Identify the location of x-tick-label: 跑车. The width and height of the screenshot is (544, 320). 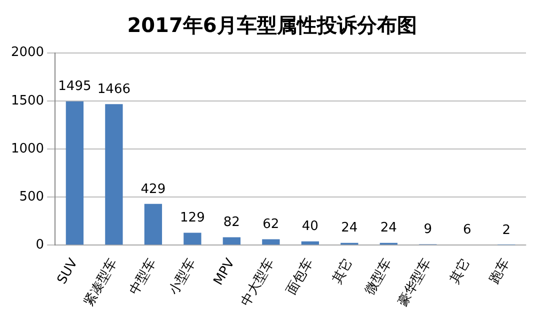
(499, 271).